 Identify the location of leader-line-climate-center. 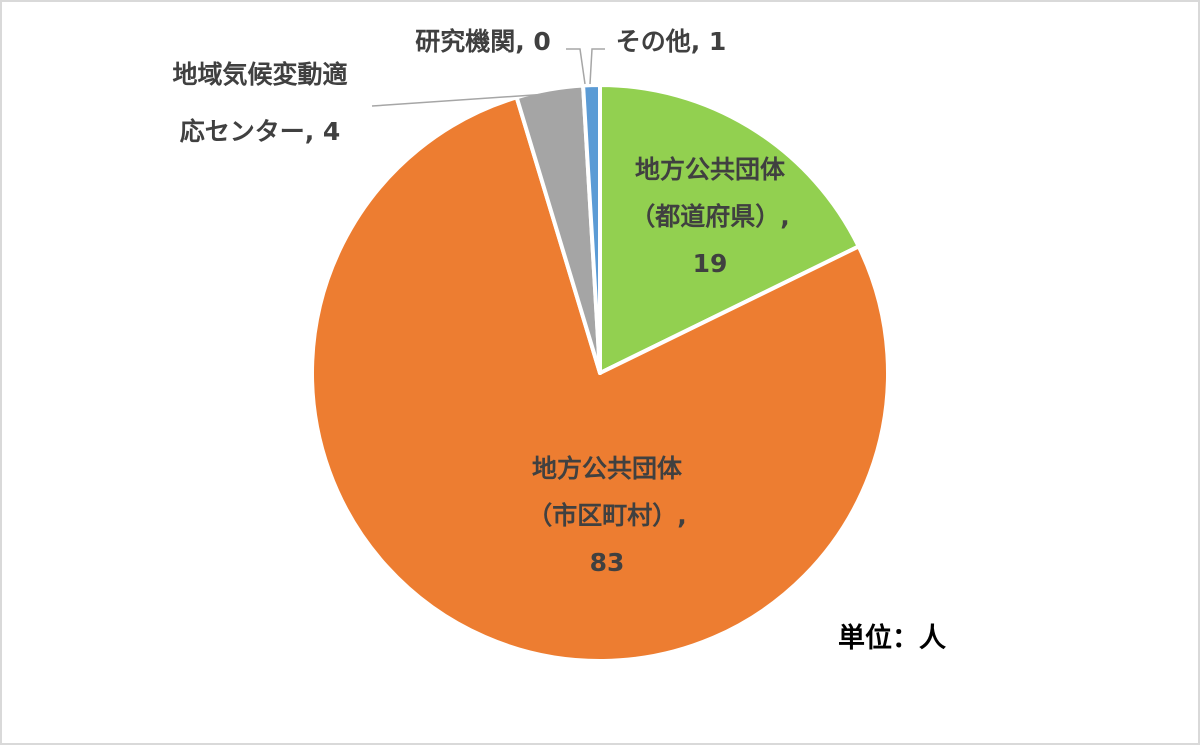
(460, 100).